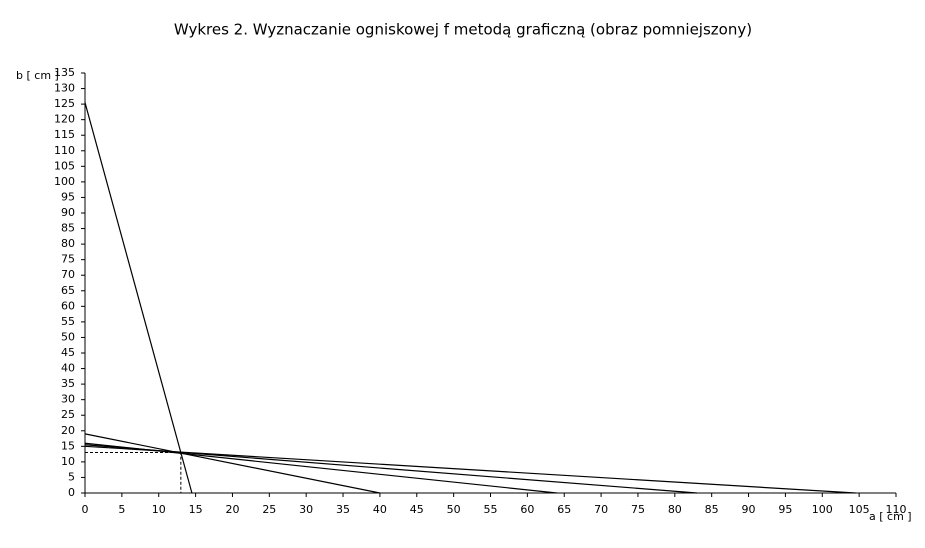 The height and width of the screenshot is (548, 925). I want to click on x-tick-label: 25, so click(269, 509).